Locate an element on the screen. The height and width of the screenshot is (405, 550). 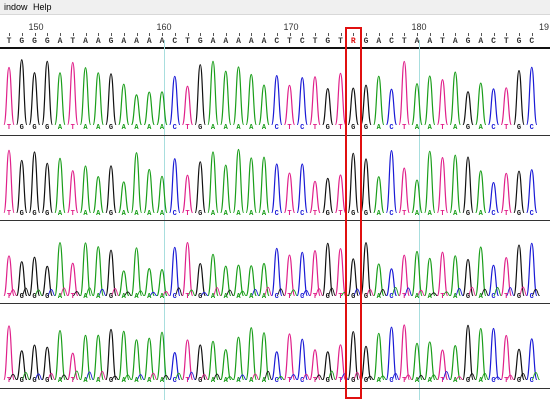
reference-base: G is located at coordinates (468, 41).